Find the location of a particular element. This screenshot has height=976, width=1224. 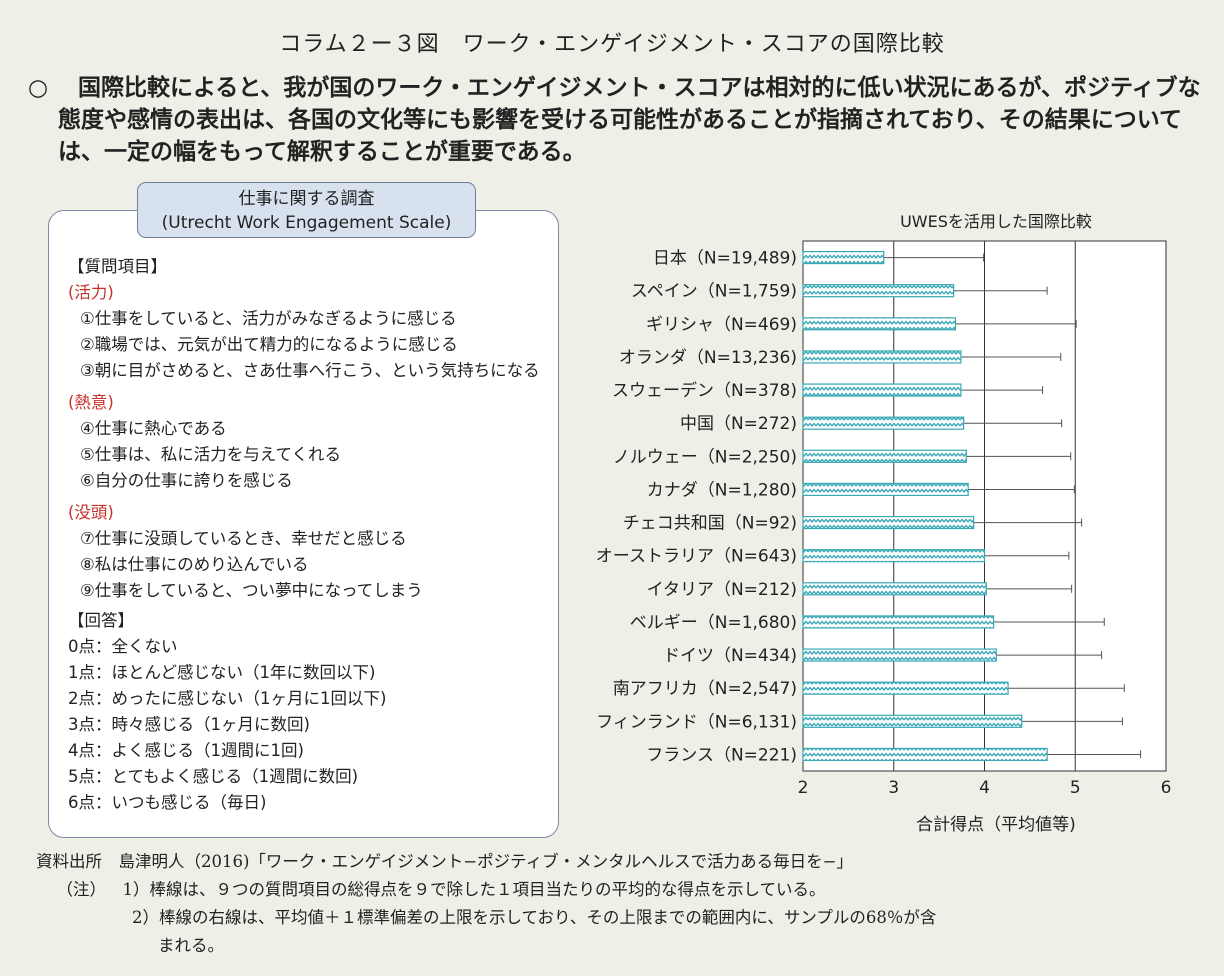

question-item: ⑧私は仕事にのめり込んでいる is located at coordinates (194, 564).